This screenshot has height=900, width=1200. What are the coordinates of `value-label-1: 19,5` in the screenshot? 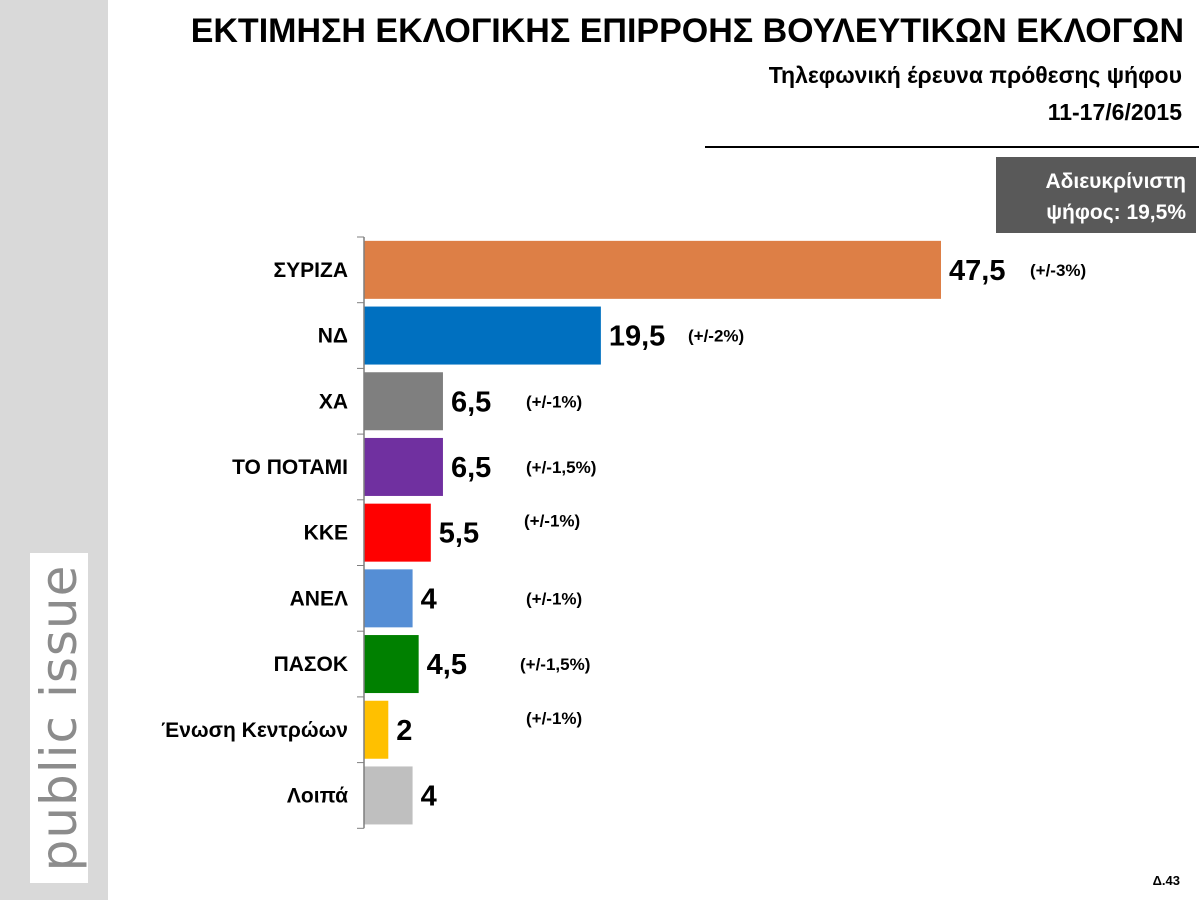 It's located at (637, 337).